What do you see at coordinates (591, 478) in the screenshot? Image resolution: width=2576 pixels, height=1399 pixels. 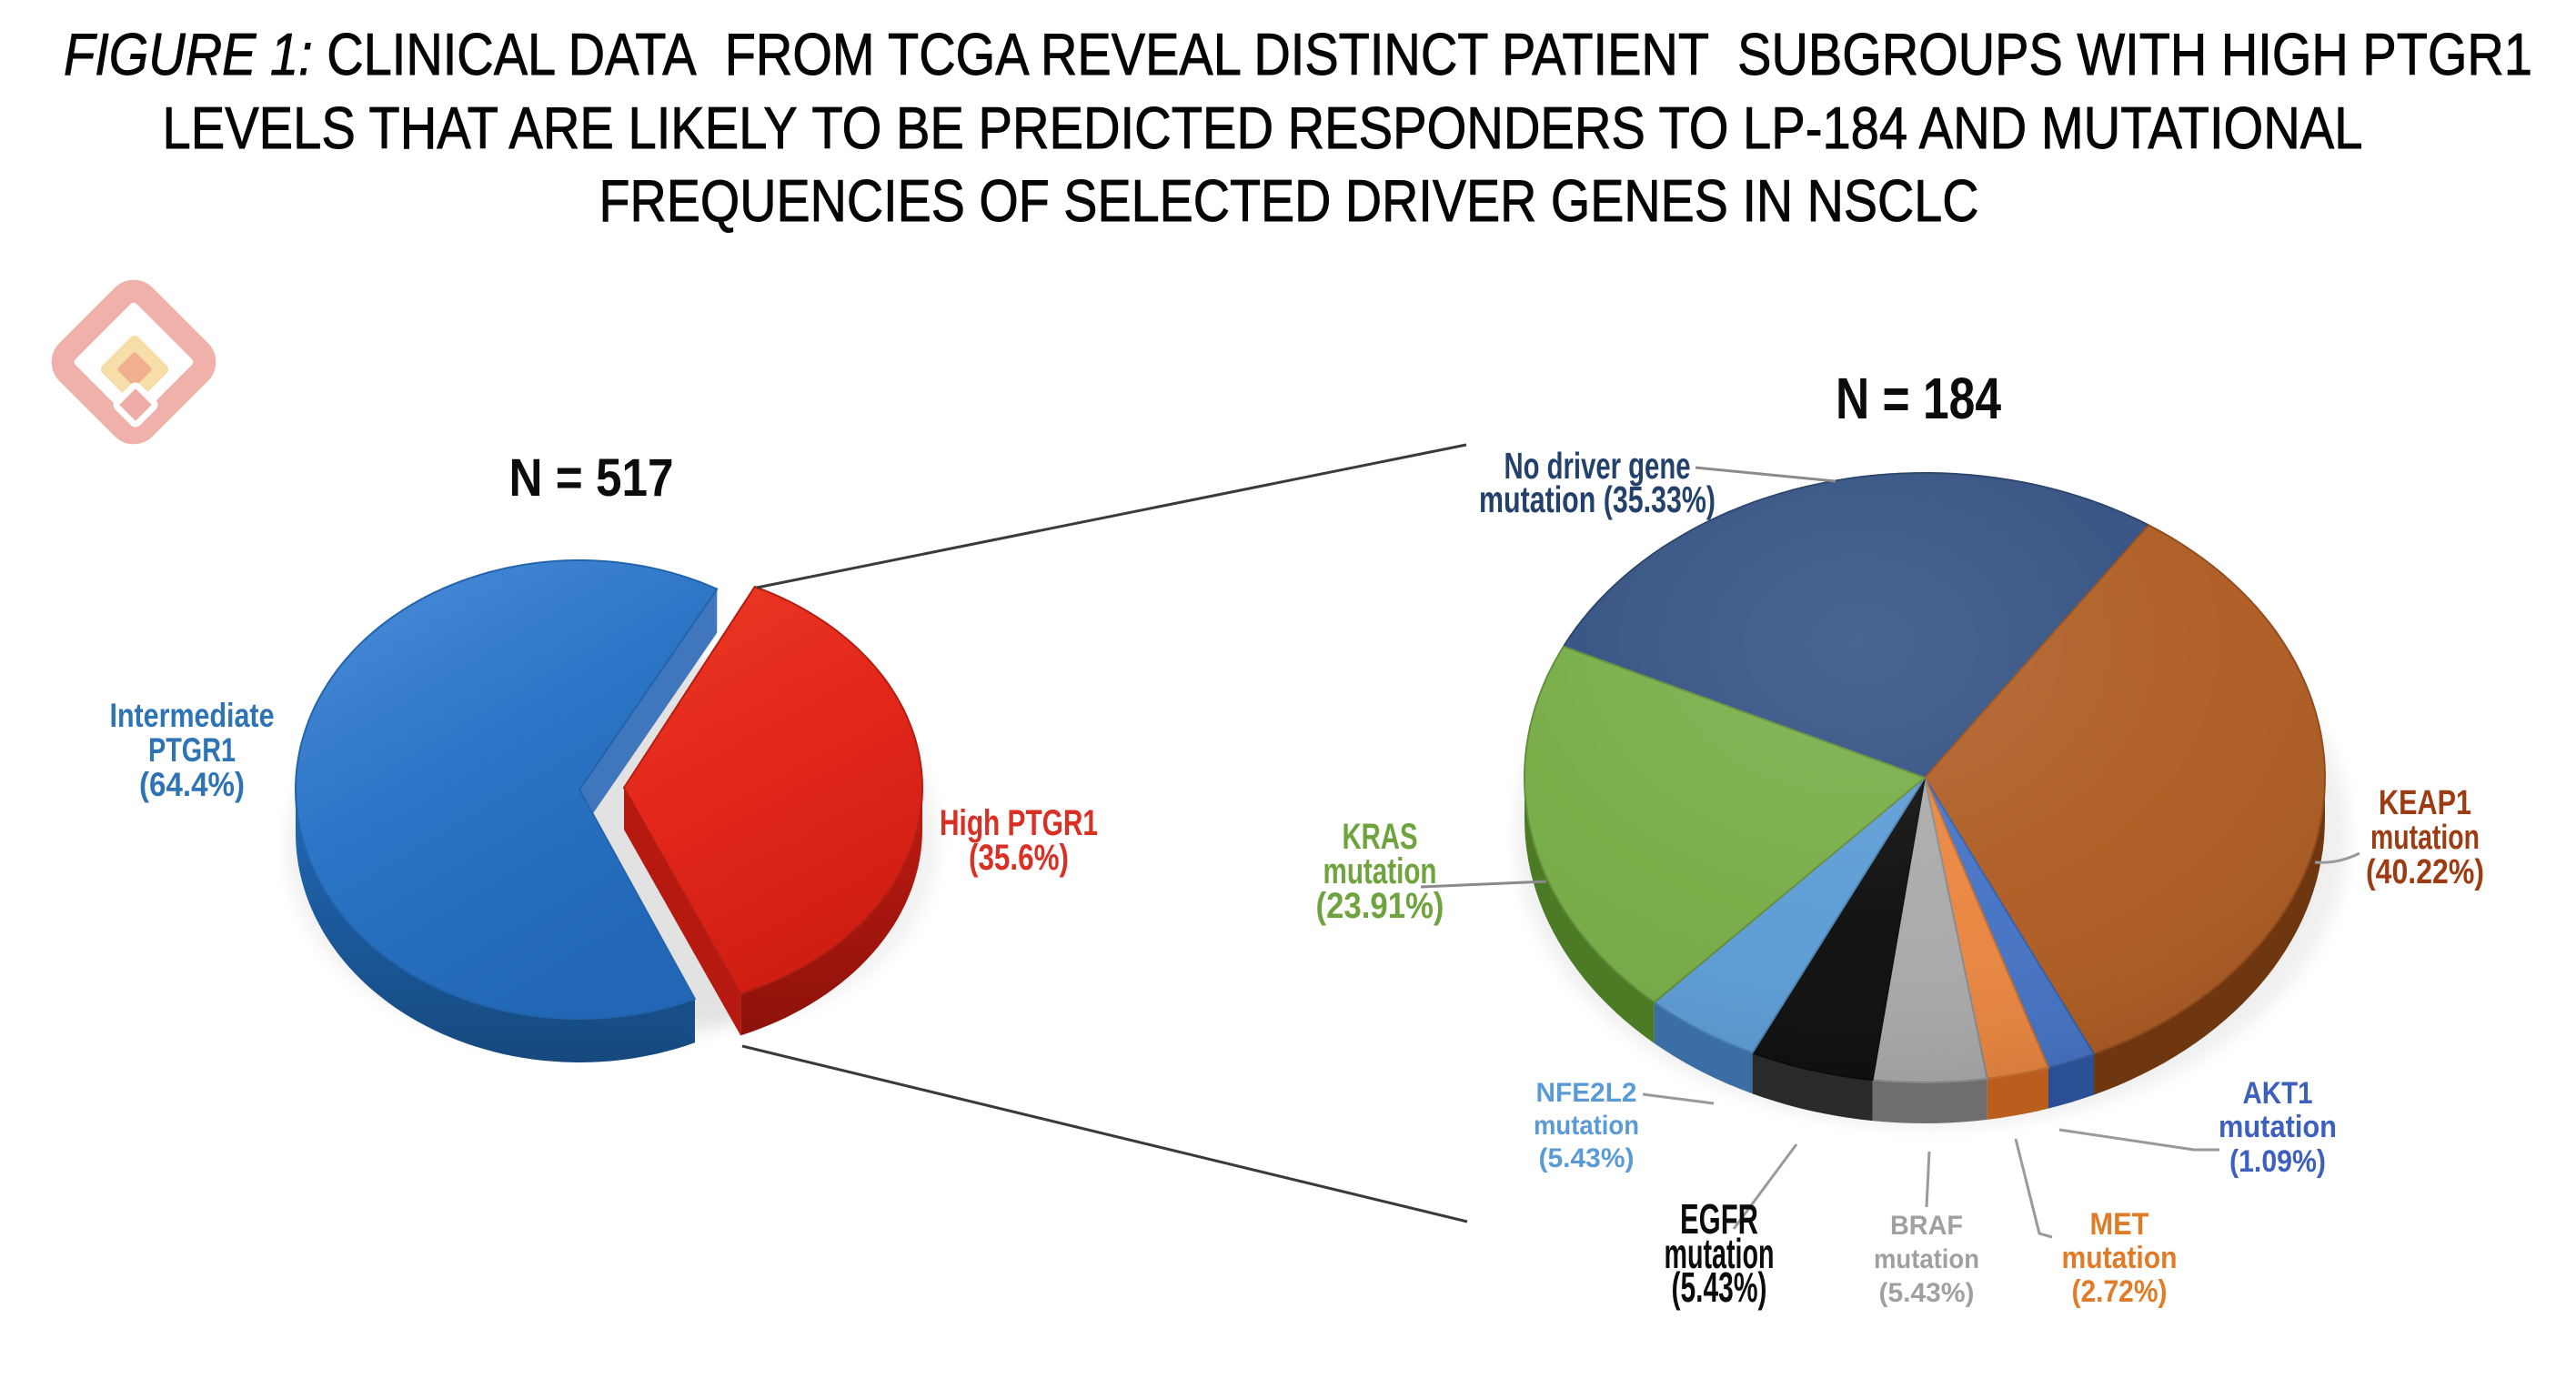 I see `svg-text: N = 517` at bounding box center [591, 478].